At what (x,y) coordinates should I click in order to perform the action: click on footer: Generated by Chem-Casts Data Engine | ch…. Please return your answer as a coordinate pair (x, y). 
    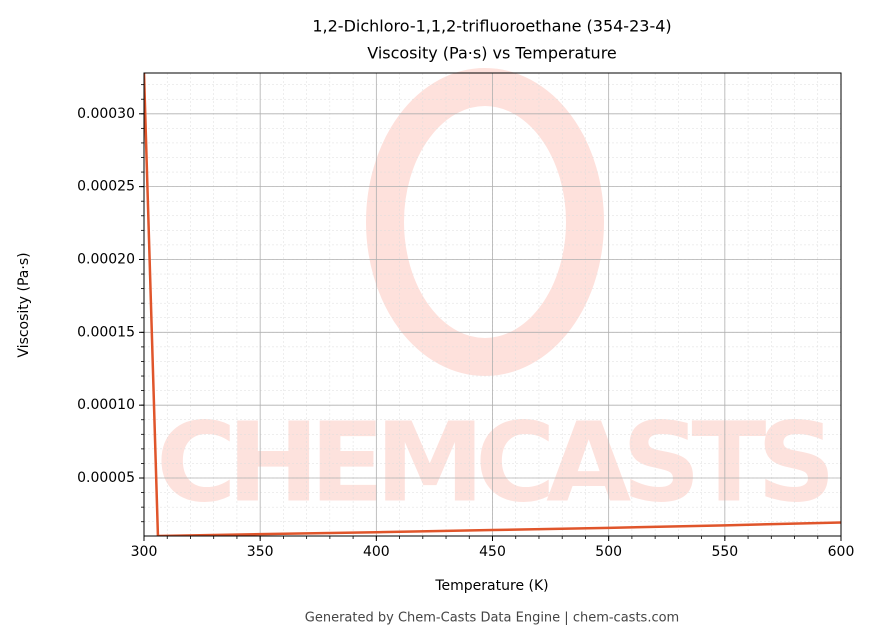
    Looking at the image, I should click on (492, 618).